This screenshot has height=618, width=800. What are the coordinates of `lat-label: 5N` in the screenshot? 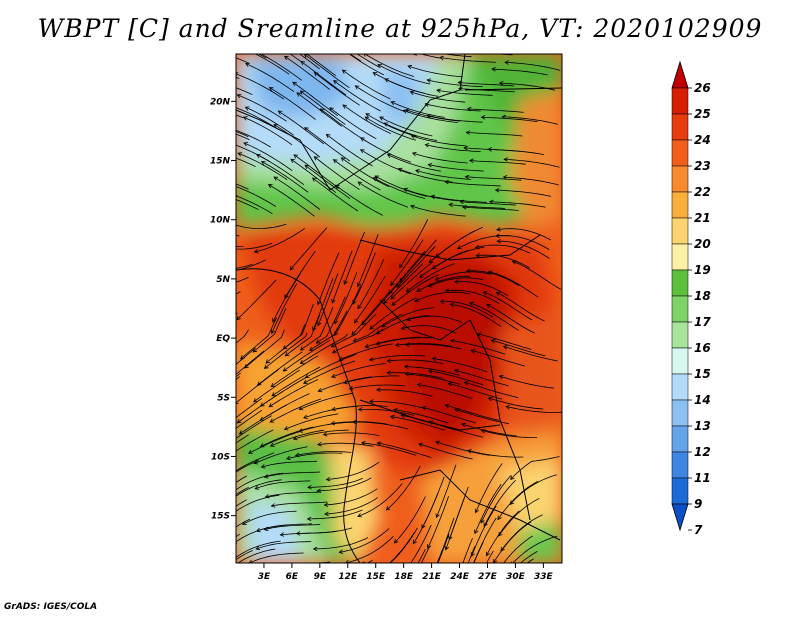 It's located at (223, 280).